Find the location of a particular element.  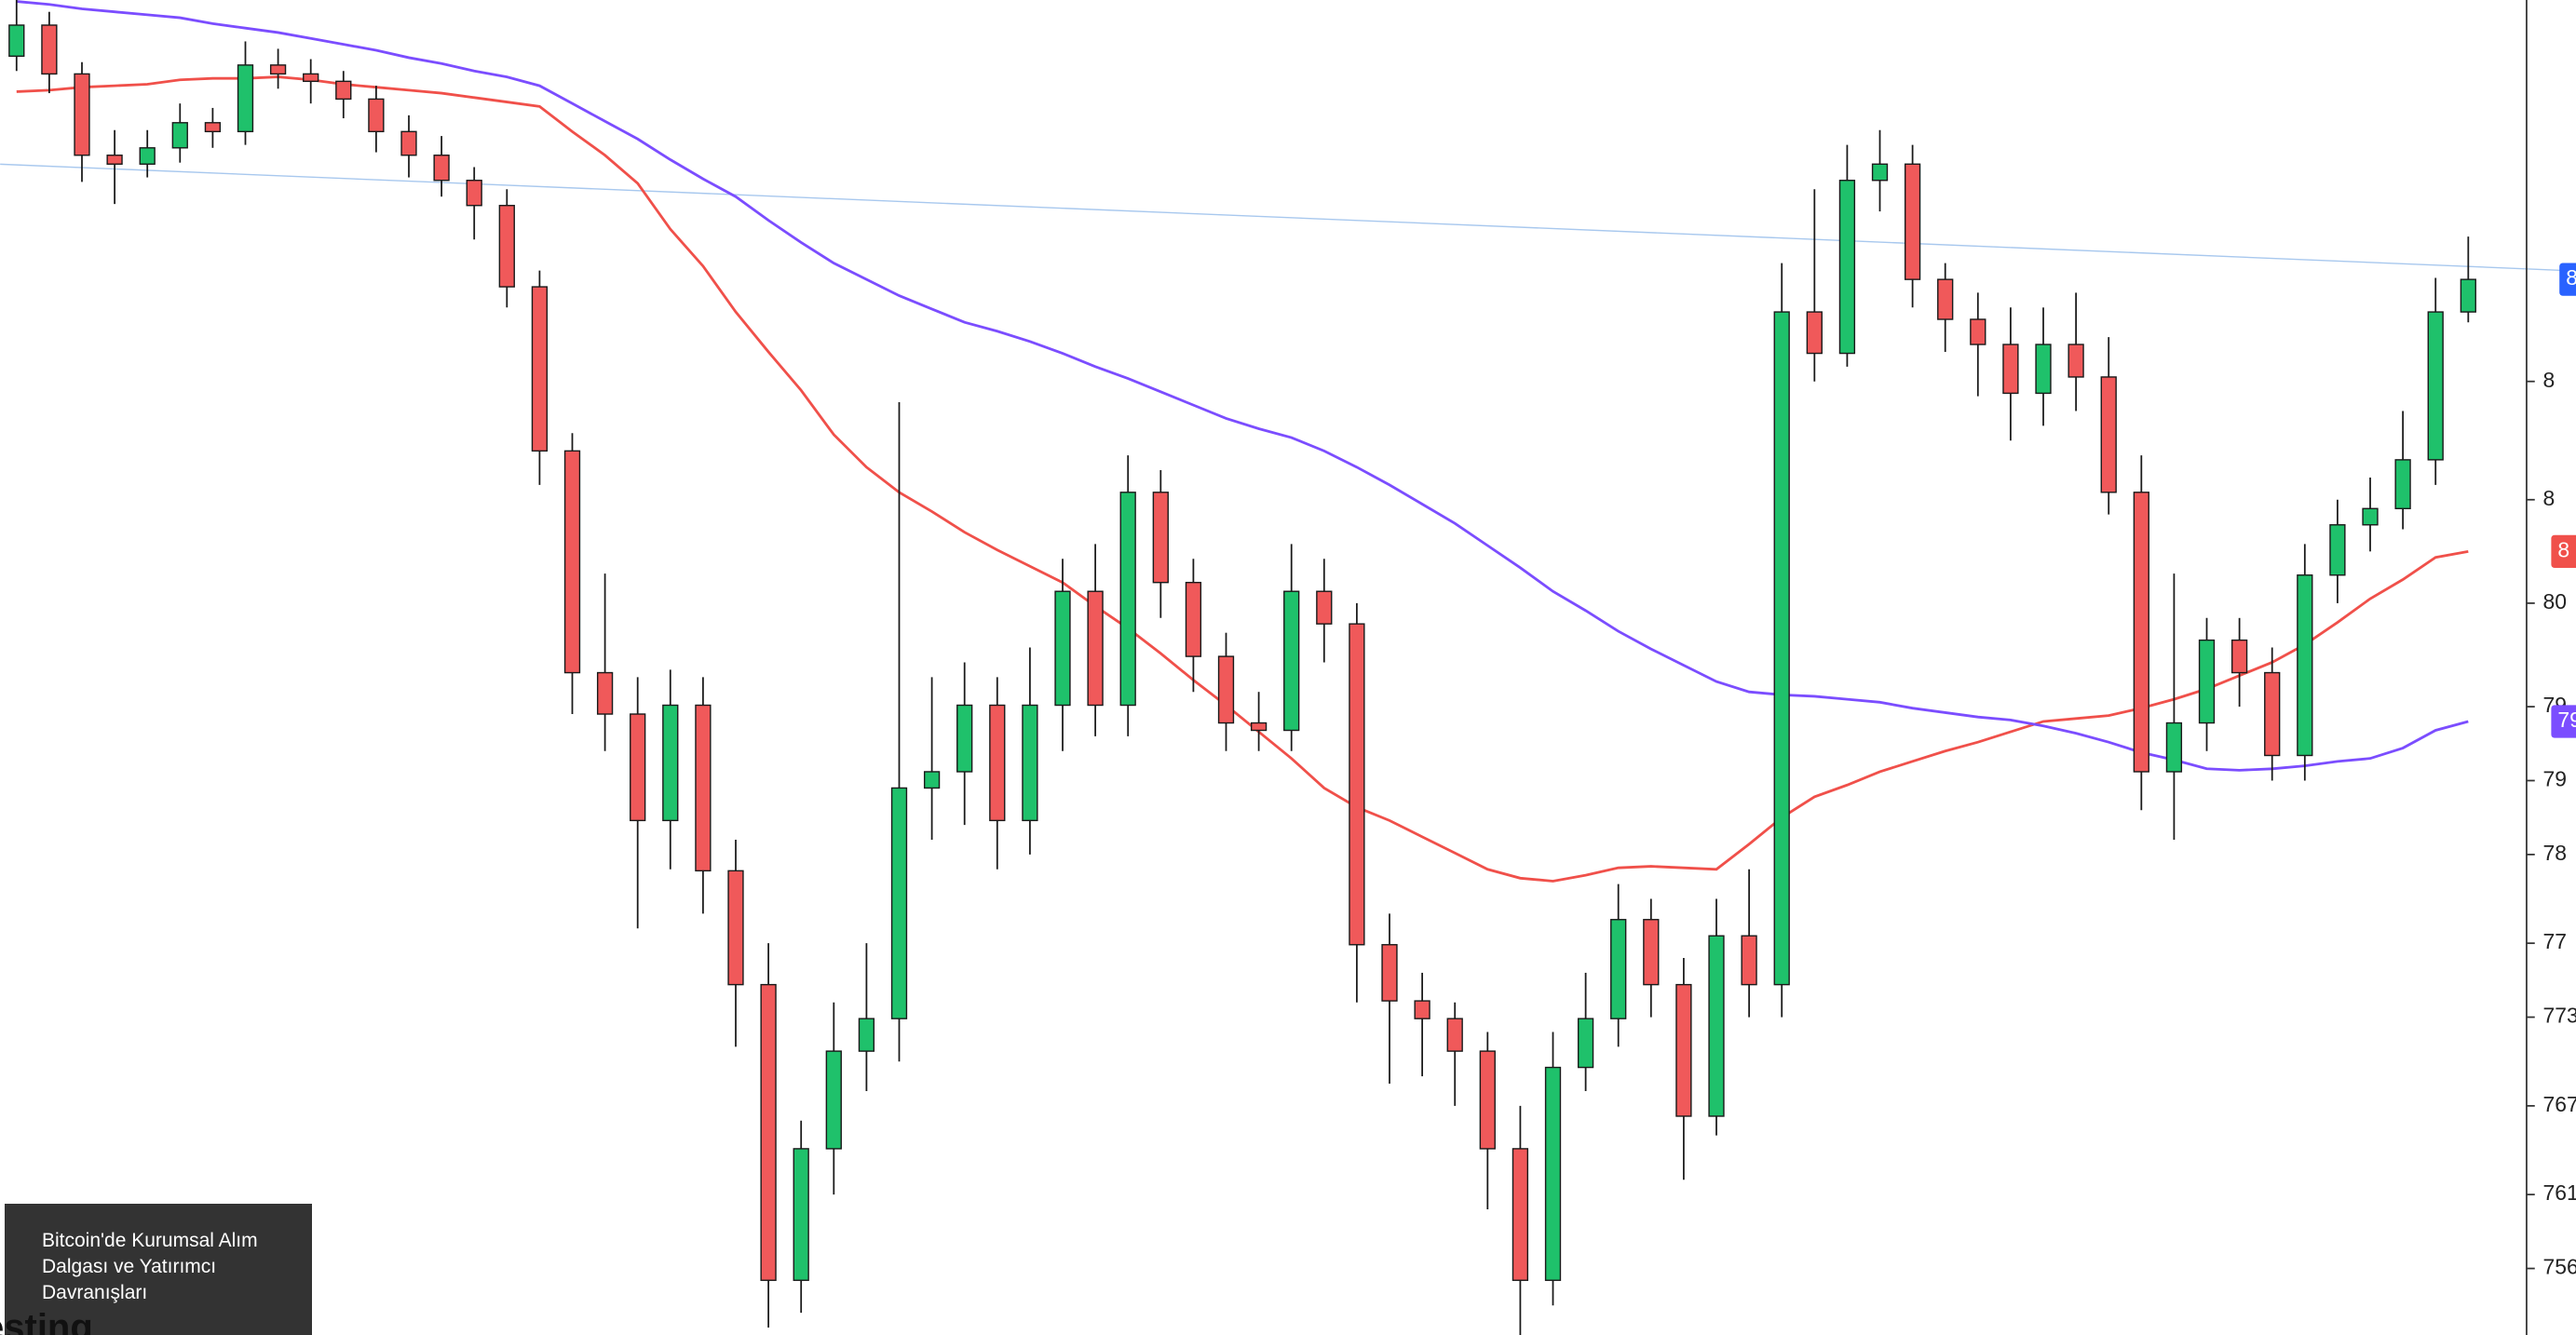

y-tick-label: 761 is located at coordinates (2559, 1192).